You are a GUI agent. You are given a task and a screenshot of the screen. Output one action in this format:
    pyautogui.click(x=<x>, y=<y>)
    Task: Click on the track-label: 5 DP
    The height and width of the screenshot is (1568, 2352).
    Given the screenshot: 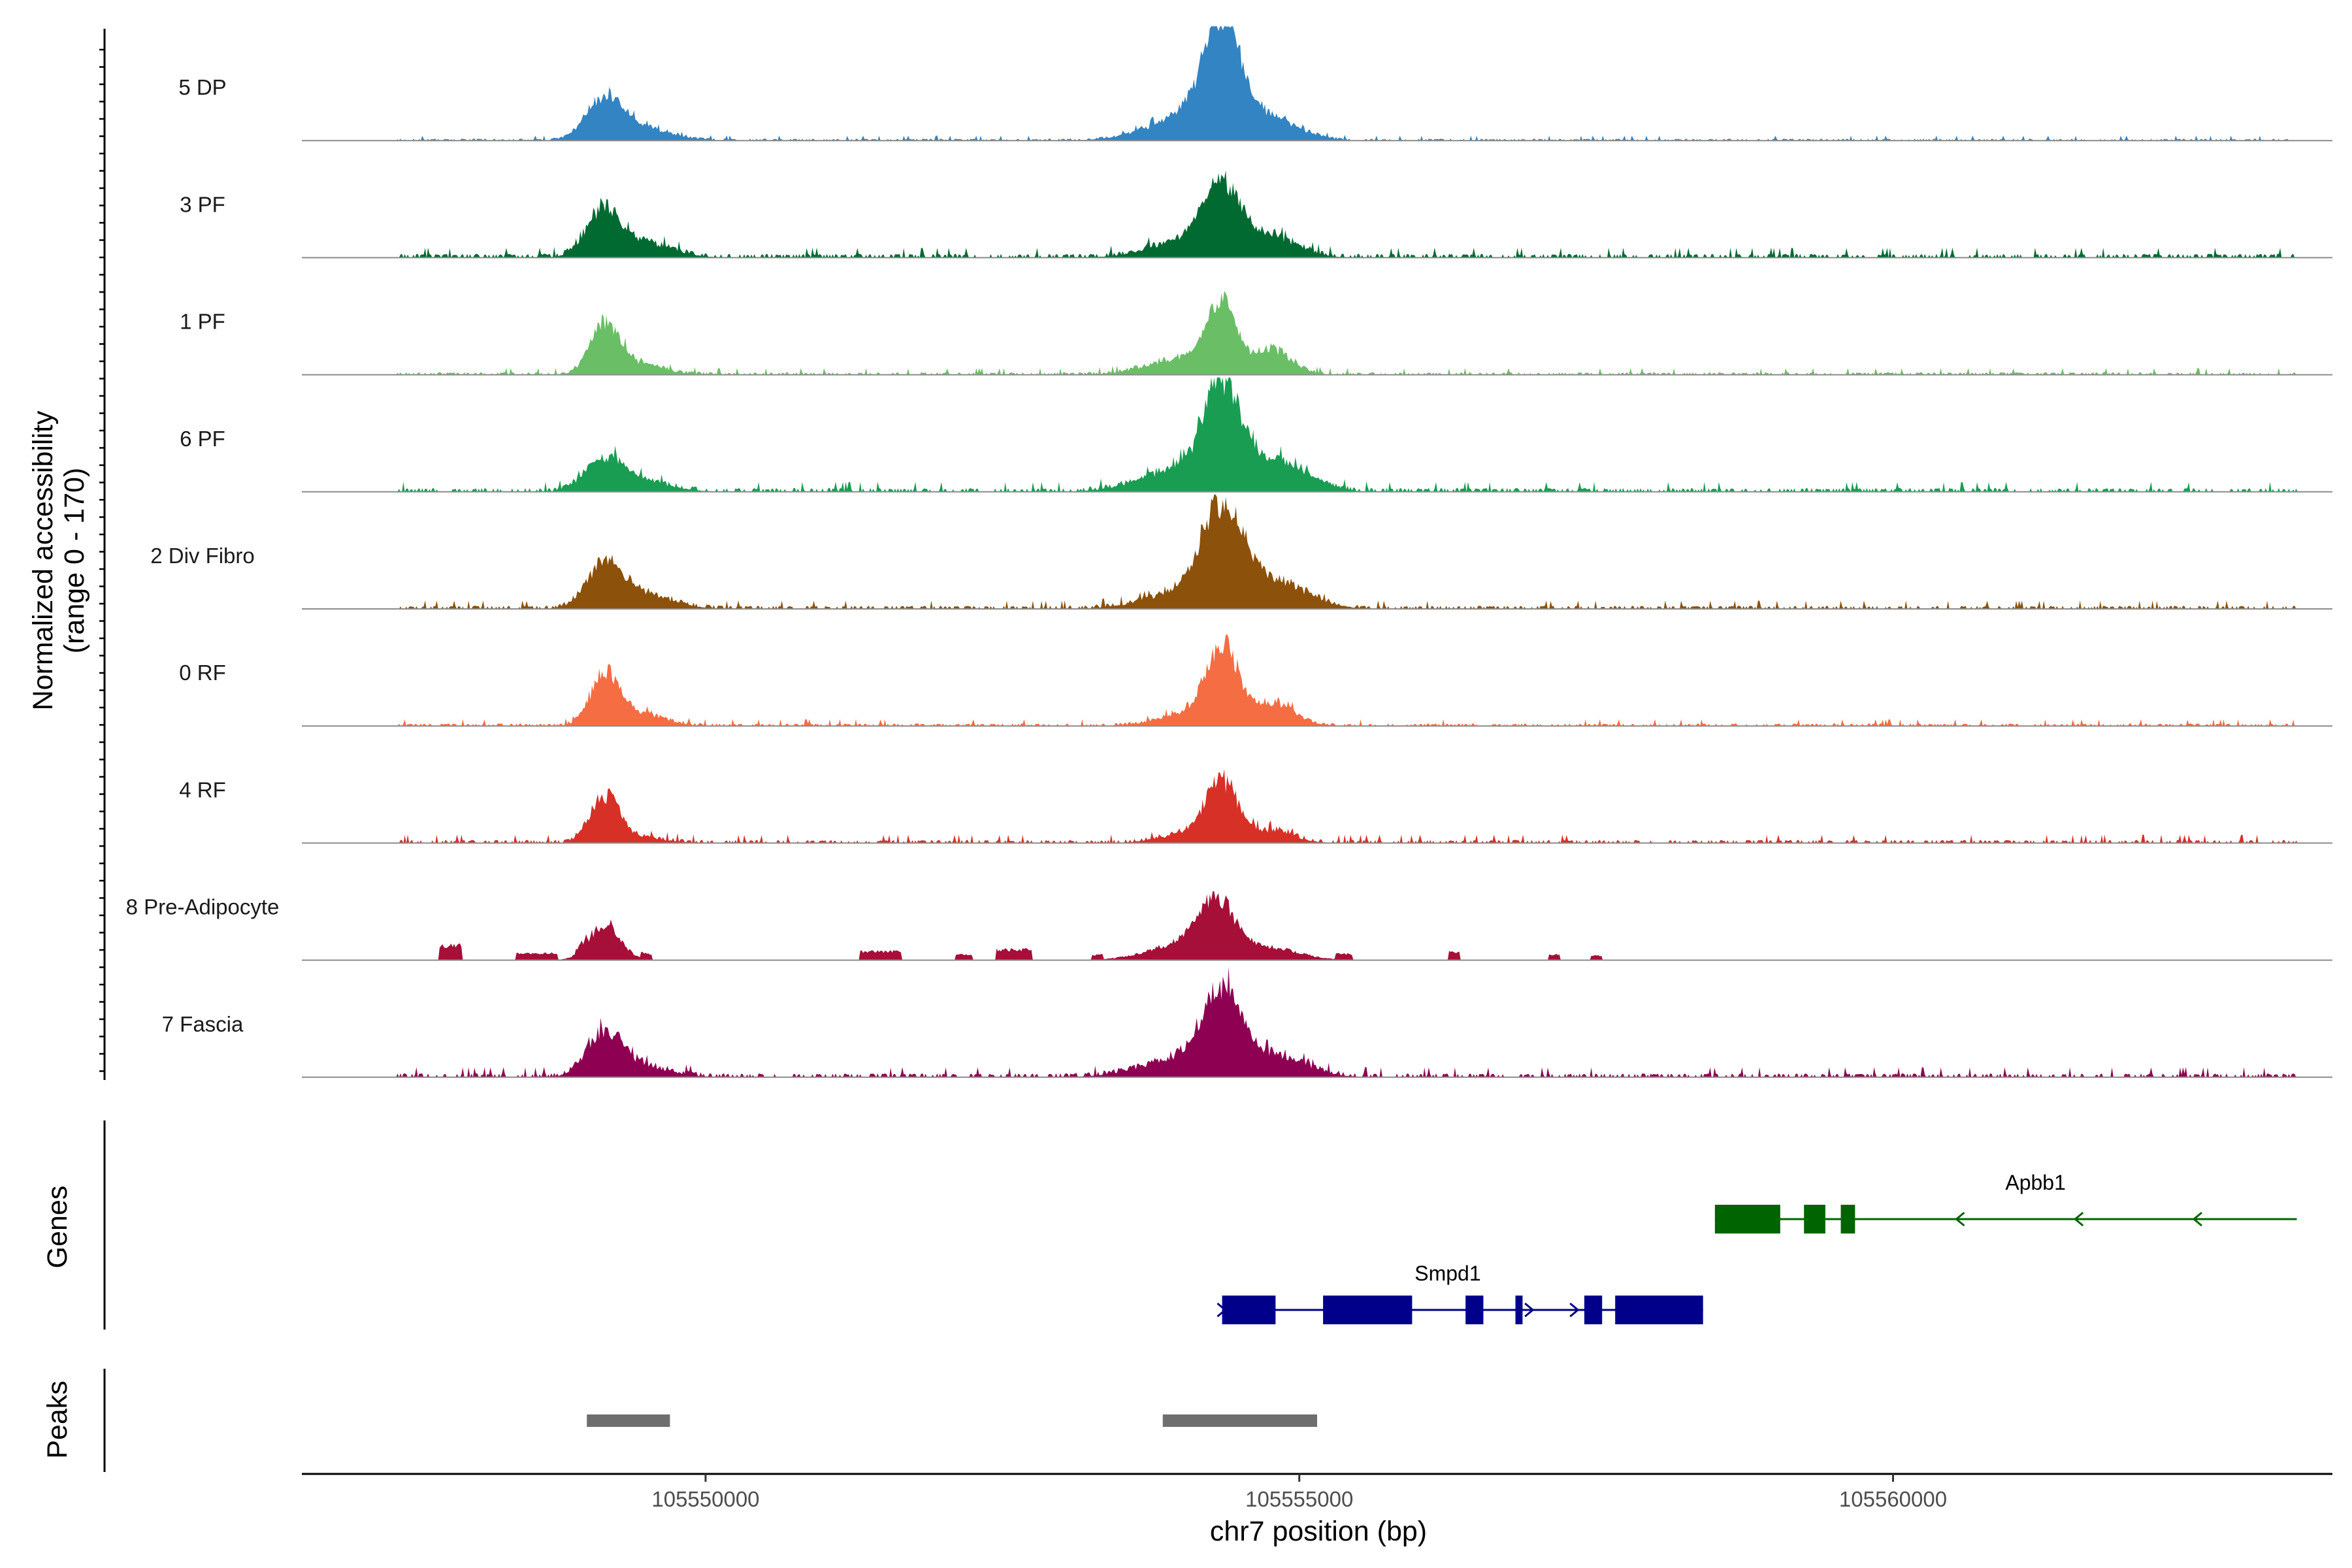 What is the action you would take?
    pyautogui.click(x=202, y=87)
    